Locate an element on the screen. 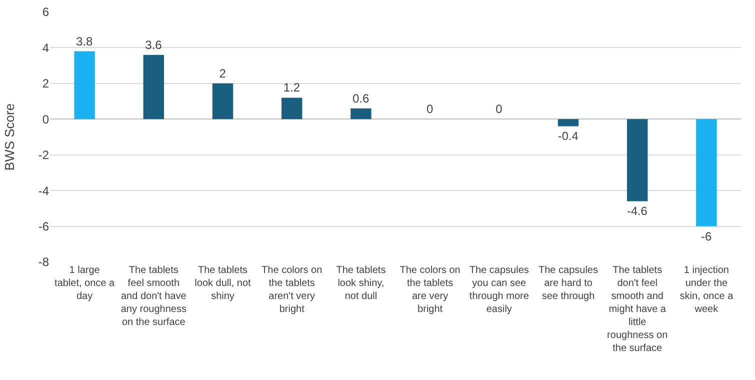 This screenshot has width=755, height=380. x-tick-label: The colors on the tablets aren't very bright is located at coordinates (292, 290).